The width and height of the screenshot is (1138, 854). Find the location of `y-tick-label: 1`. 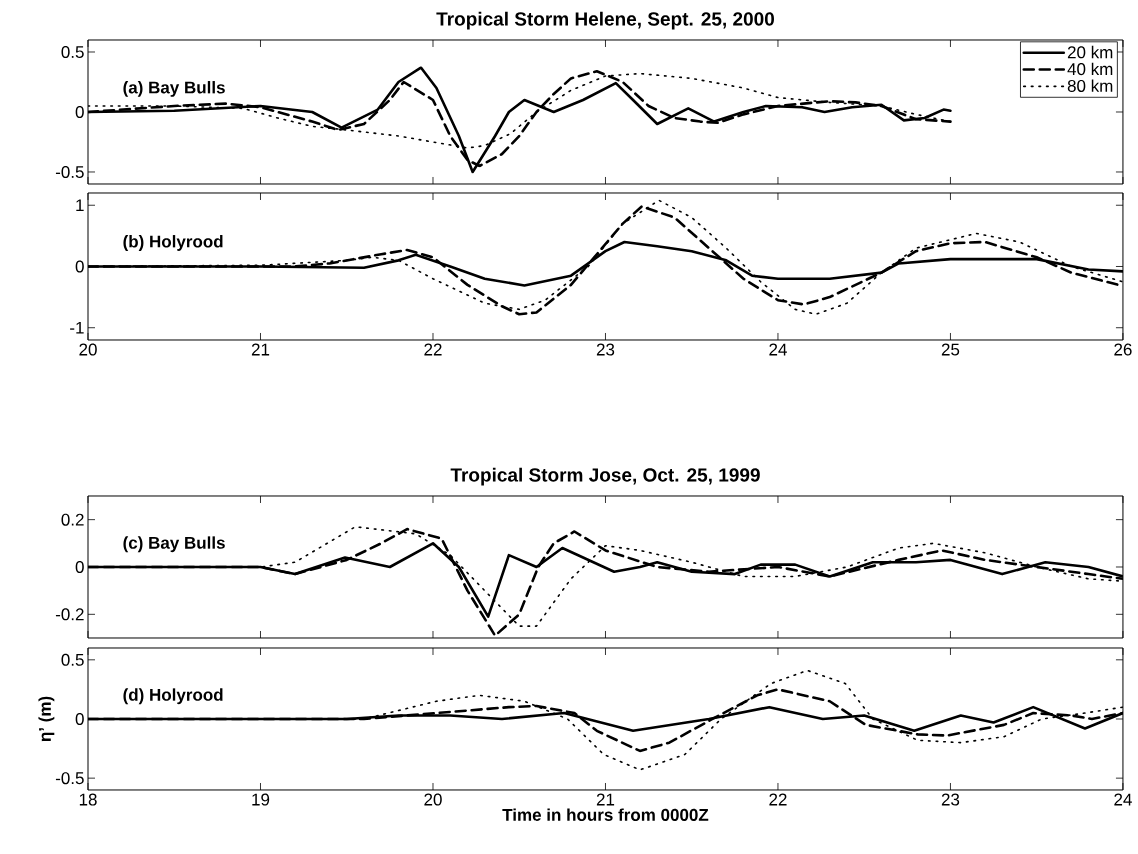

y-tick-label: 1 is located at coordinates (80, 205).